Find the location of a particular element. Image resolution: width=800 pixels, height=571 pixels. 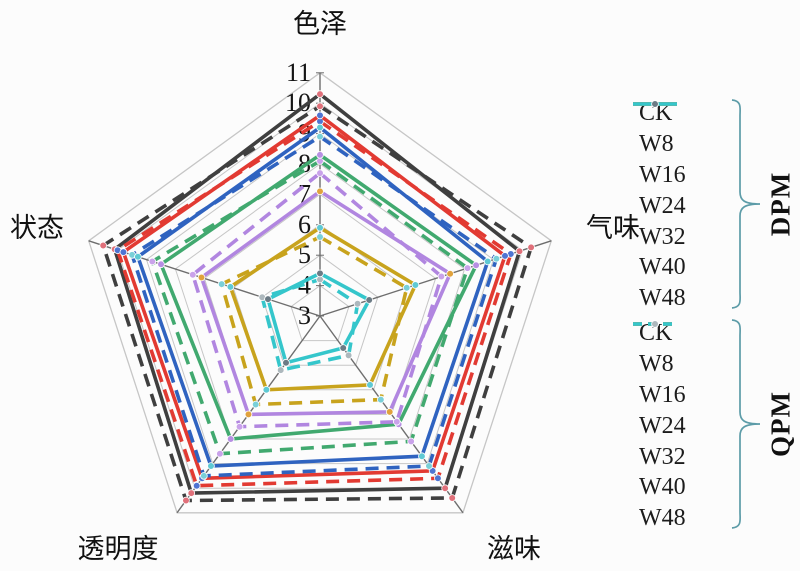

series-QPM-W32 is located at coordinates (317, 299).